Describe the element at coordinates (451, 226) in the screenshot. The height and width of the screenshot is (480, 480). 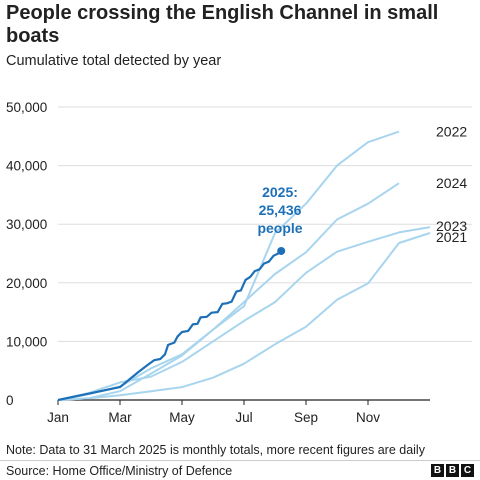
I see `series-label-2023: 2023` at that location.